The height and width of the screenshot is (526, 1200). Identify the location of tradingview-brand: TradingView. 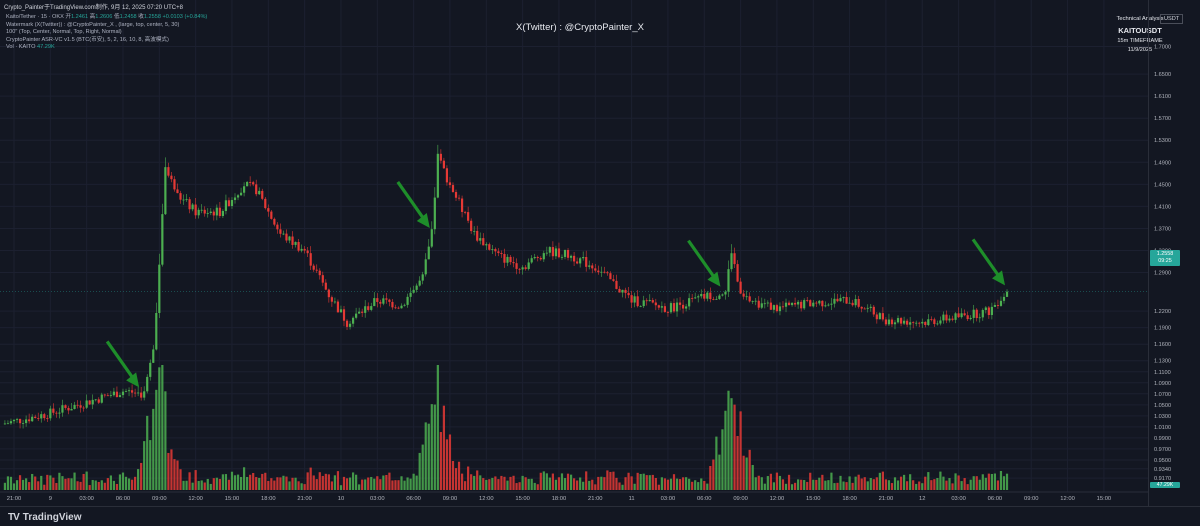
(52, 517).